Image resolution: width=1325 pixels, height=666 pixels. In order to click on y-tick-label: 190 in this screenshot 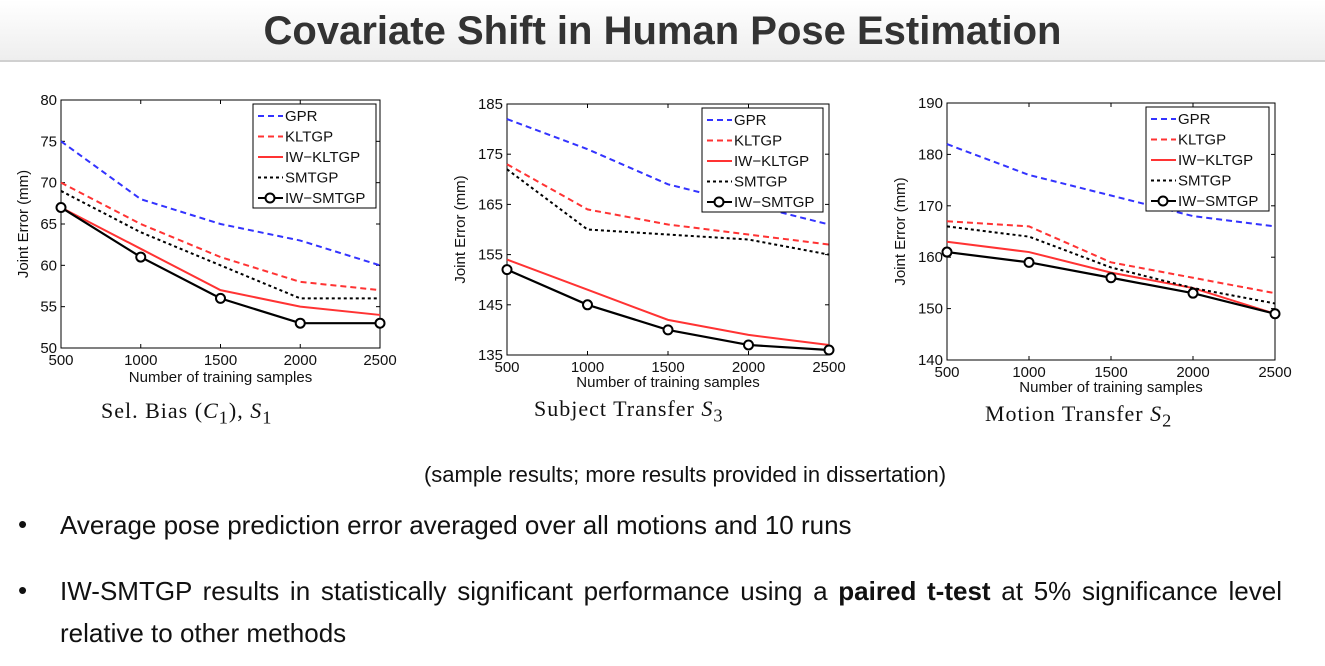, I will do `click(930, 103)`.